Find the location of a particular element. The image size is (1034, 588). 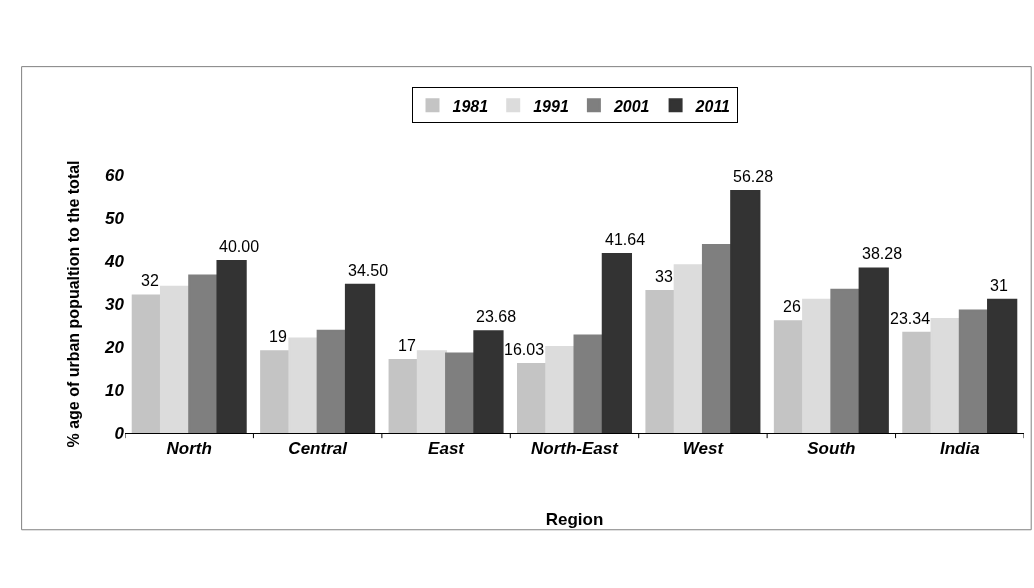

data-label: 32 is located at coordinates (150, 280).